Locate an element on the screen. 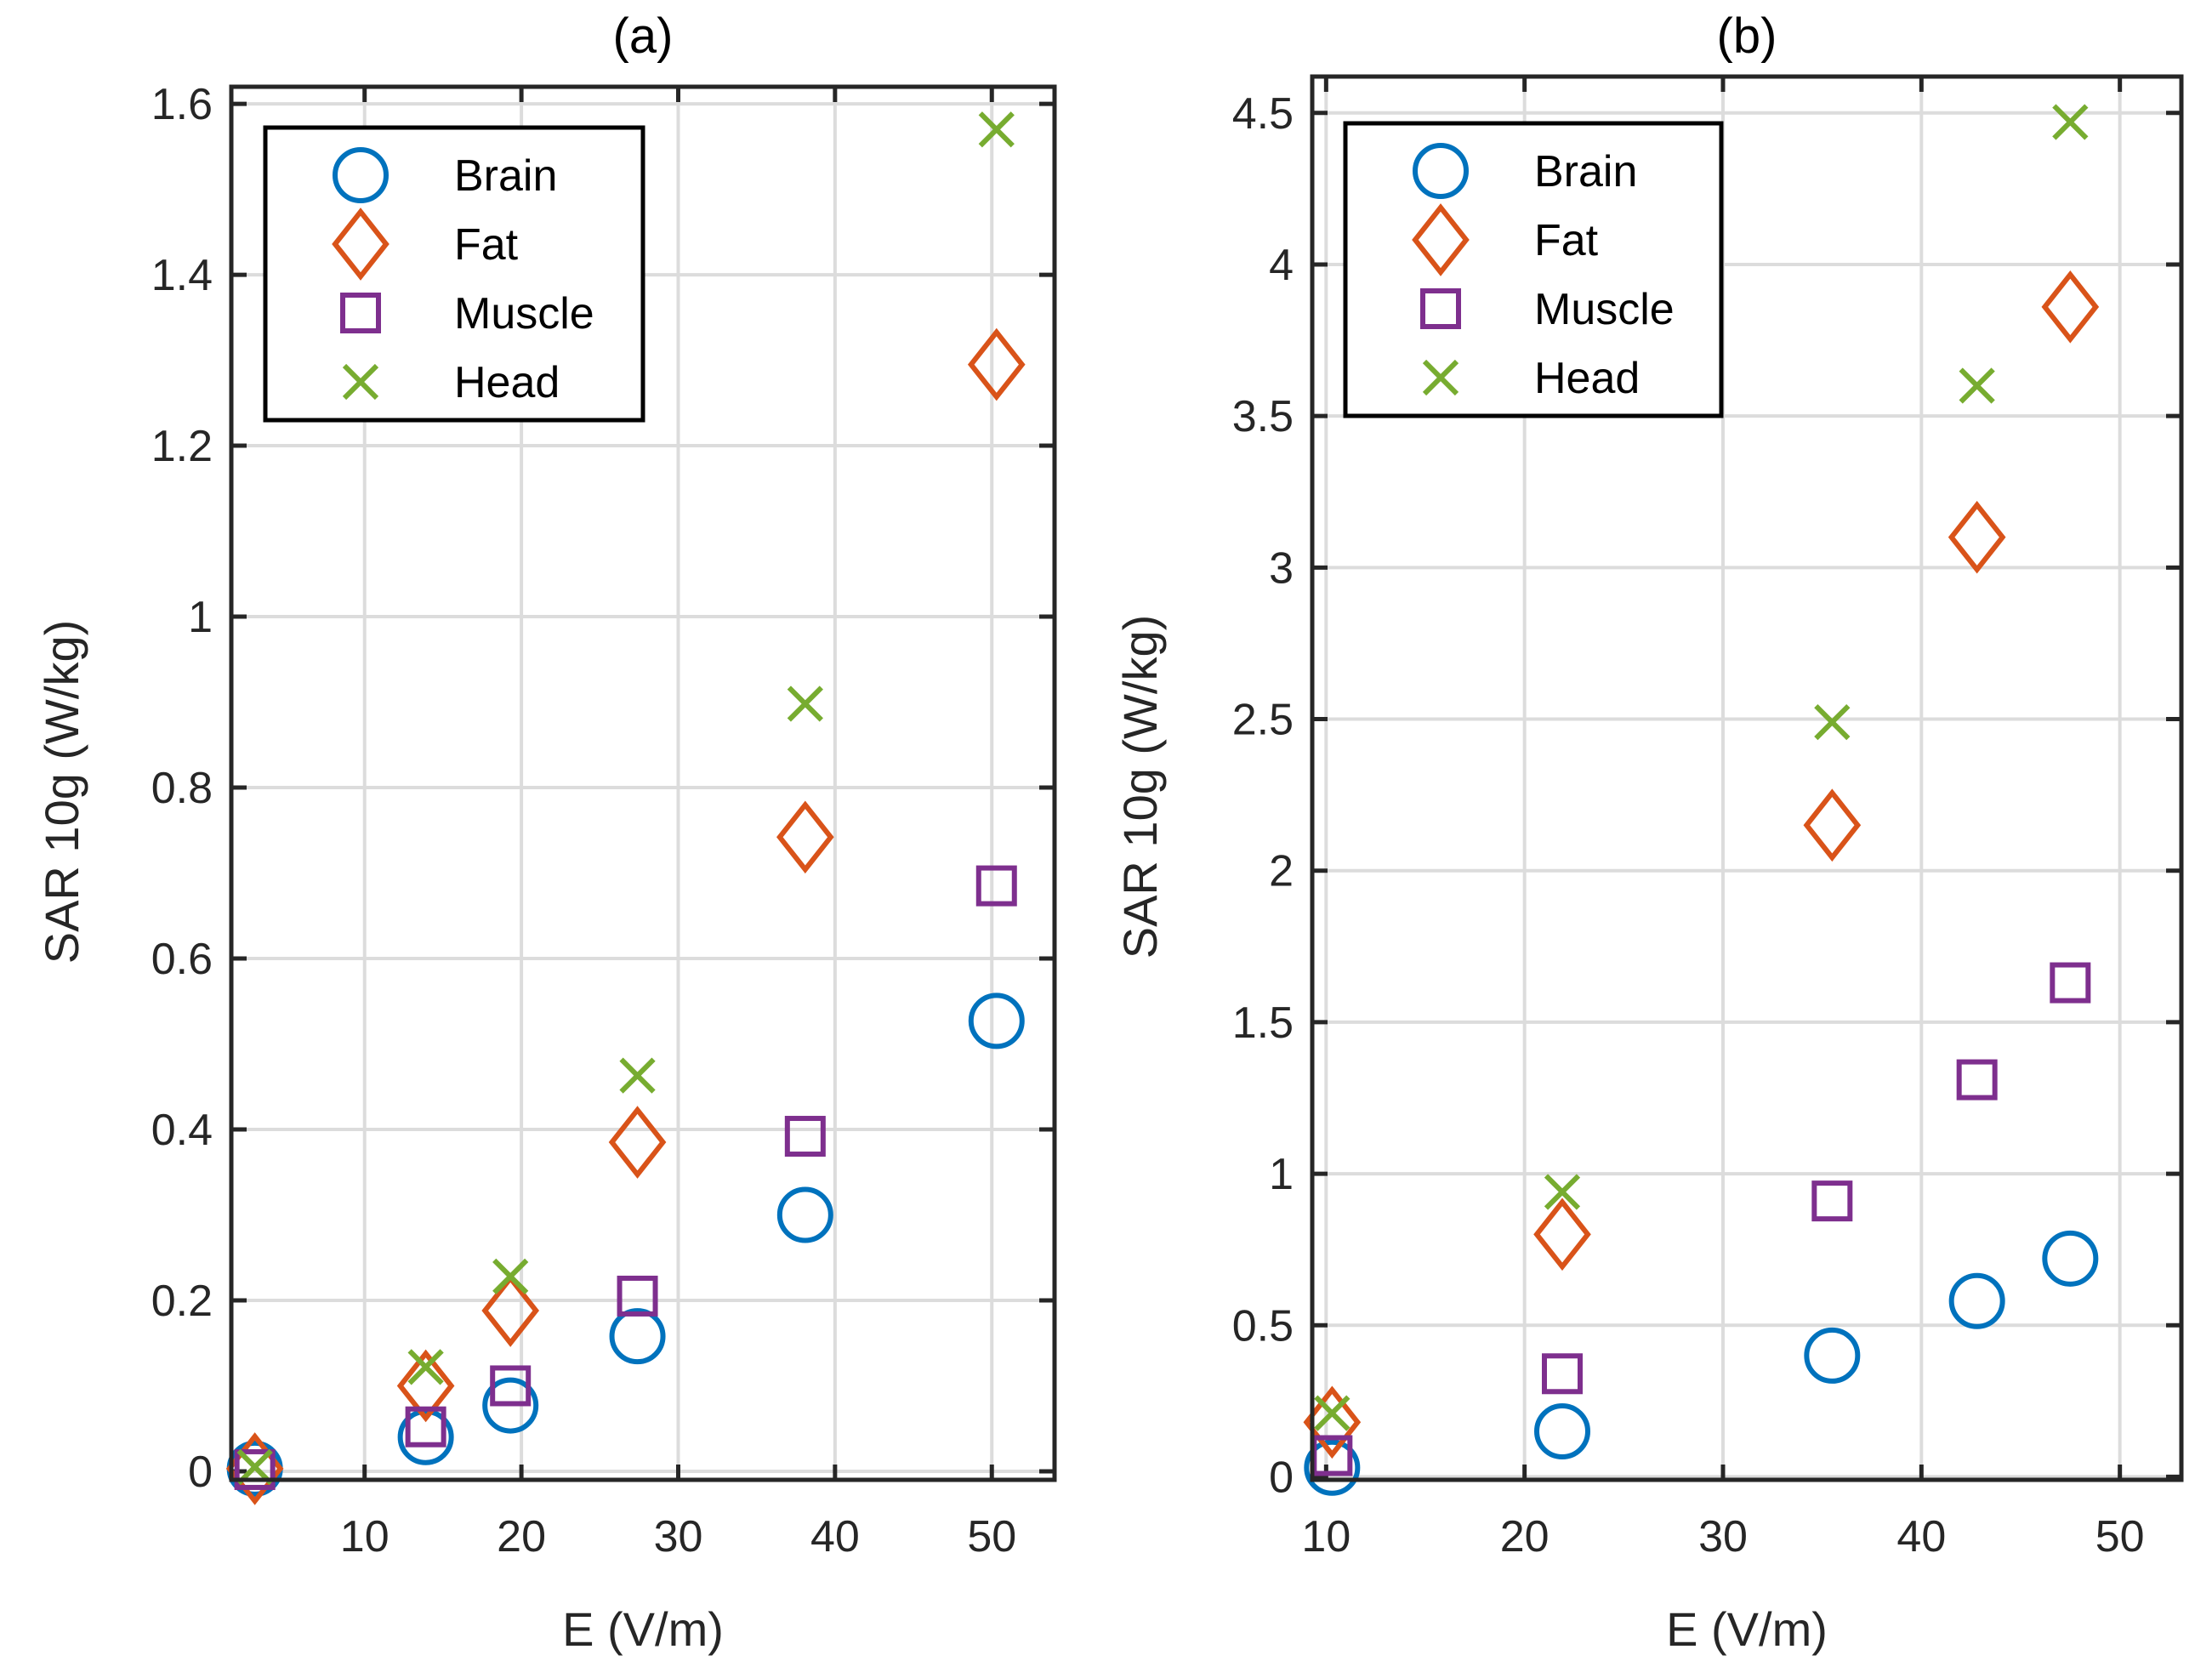 The height and width of the screenshot is (1678, 2212). y-tick-label: 1.4 is located at coordinates (182, 275).